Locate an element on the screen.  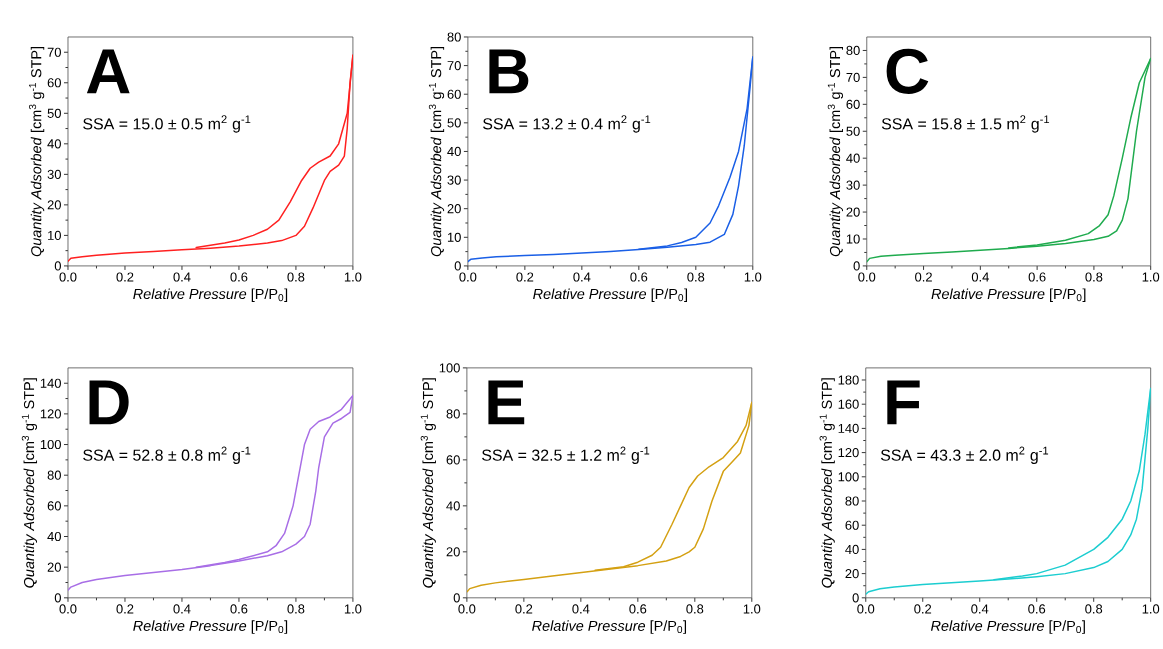
annotation: SSA = 15.0 ± 0.5 m$^{2}$ g$^{-1}$ is located at coordinates (167, 124).